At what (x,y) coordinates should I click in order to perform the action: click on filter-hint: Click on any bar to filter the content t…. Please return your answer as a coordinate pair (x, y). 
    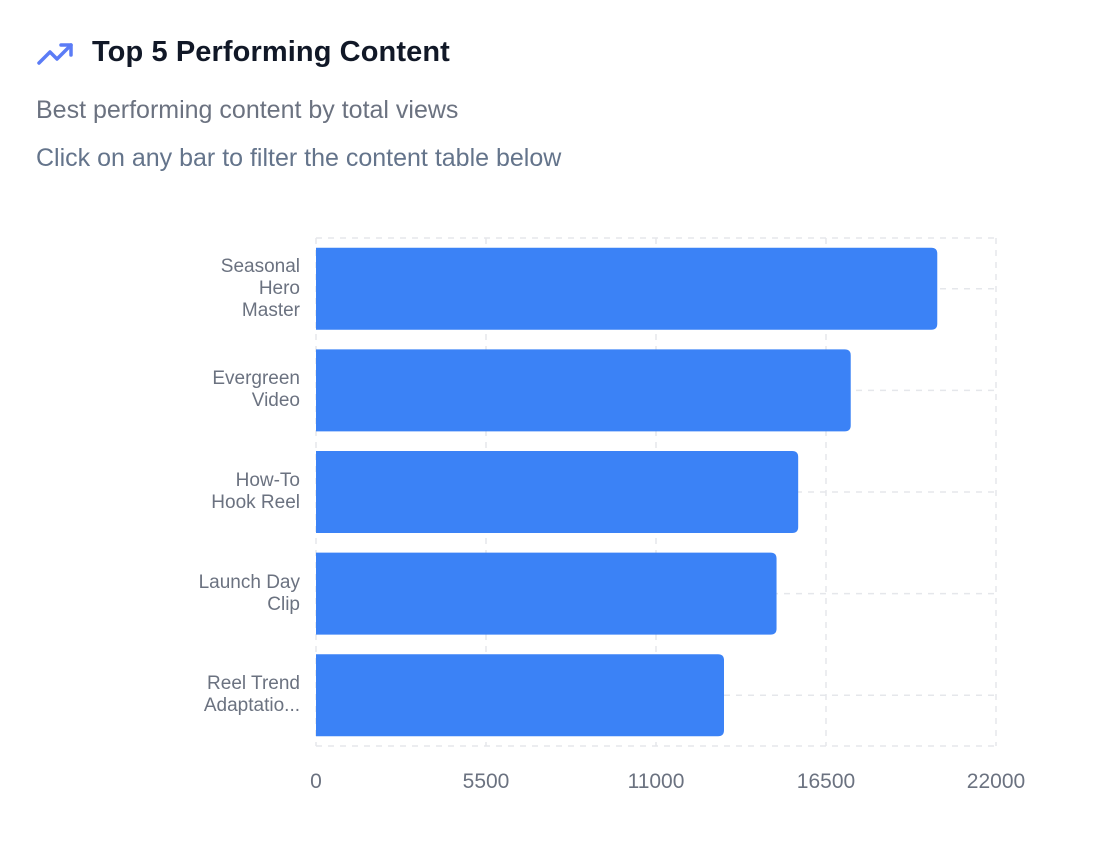
    Looking at the image, I should click on (299, 158).